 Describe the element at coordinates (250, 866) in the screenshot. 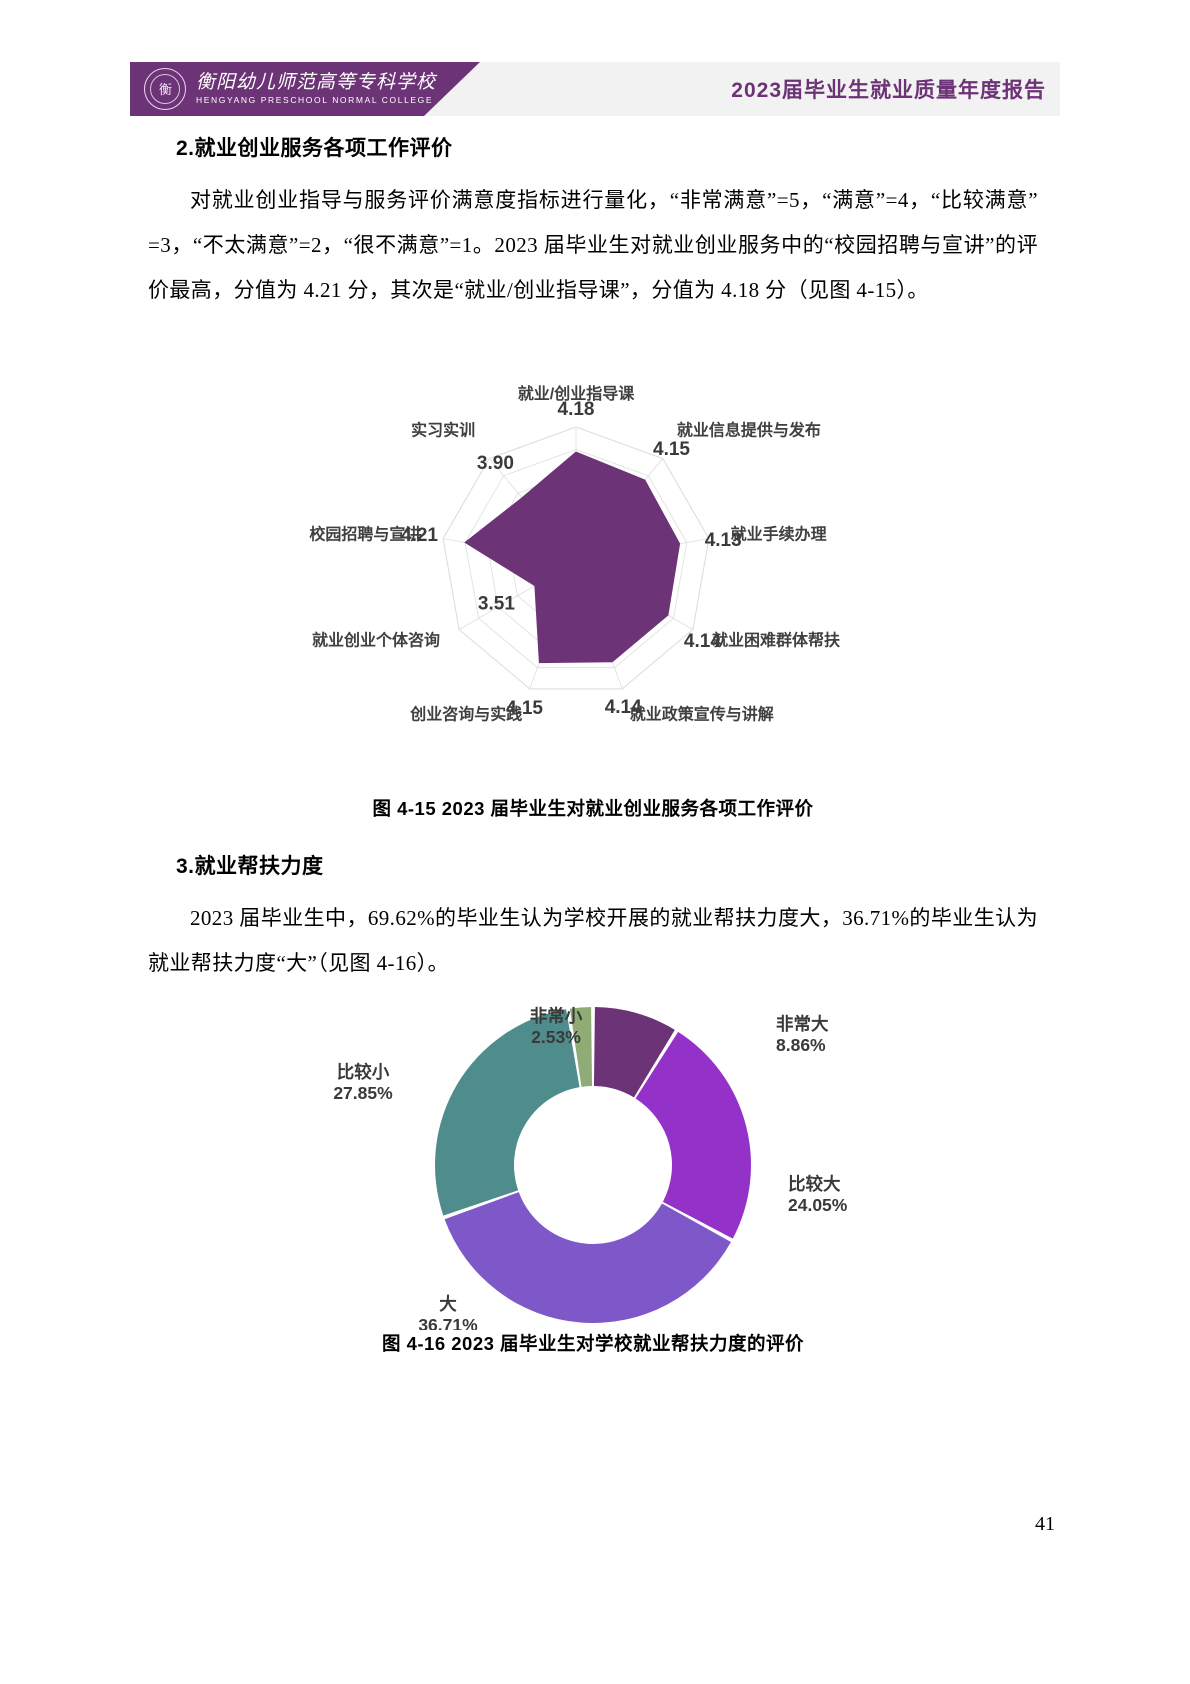

I see `section-heading-3: 3.就业帮扶力度` at that location.